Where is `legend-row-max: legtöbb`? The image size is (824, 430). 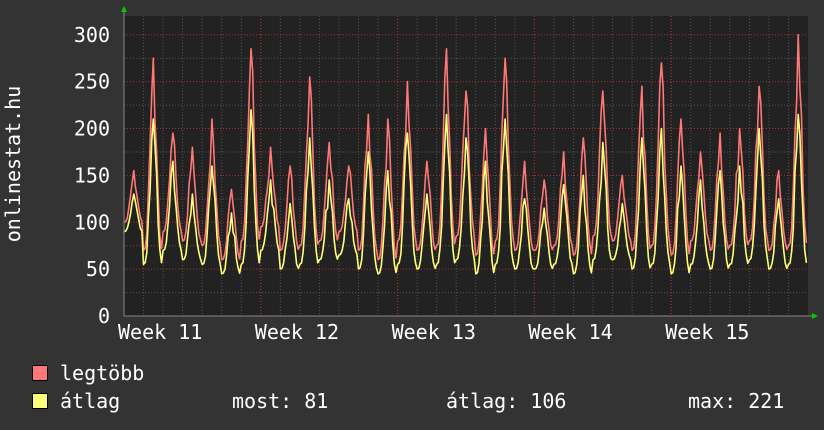
legend-row-max: legtöbb is located at coordinates (88, 373).